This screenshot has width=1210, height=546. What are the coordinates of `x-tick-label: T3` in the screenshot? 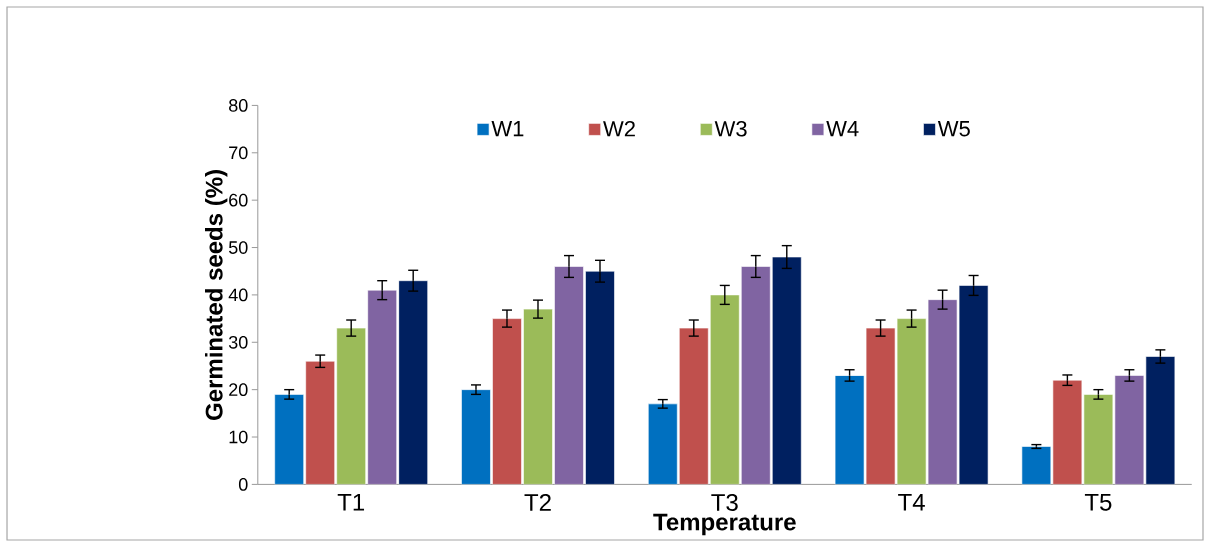 It's located at (724, 502).